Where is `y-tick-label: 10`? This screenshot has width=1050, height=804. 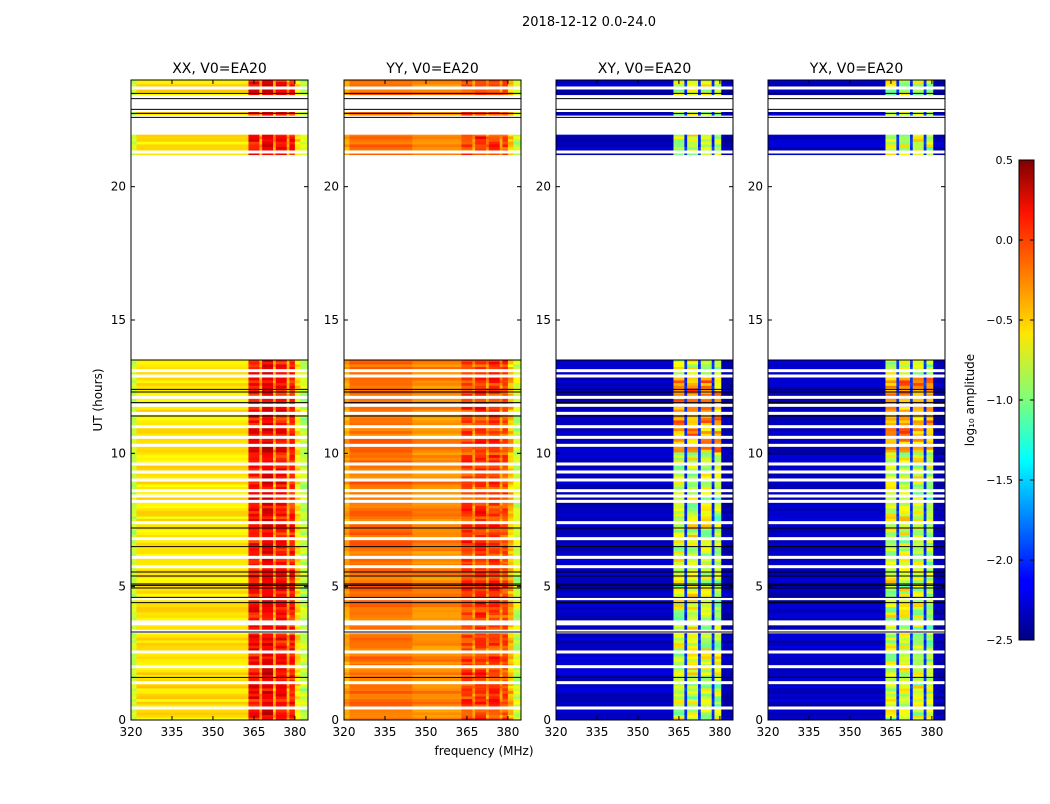
y-tick-label: 10 is located at coordinates (331, 453).